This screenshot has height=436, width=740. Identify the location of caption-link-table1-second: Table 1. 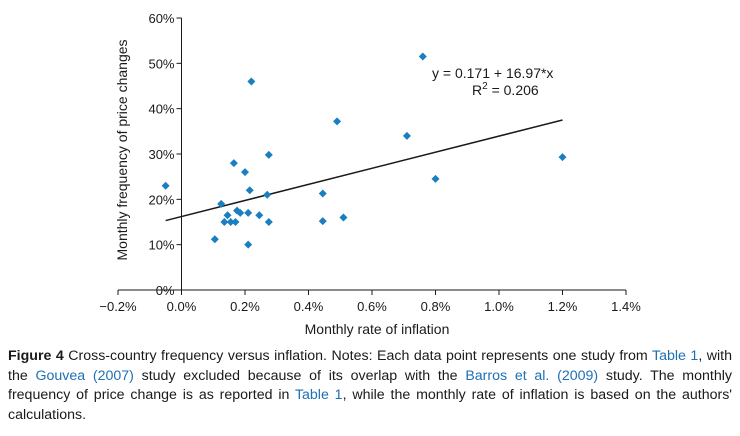
(318, 395).